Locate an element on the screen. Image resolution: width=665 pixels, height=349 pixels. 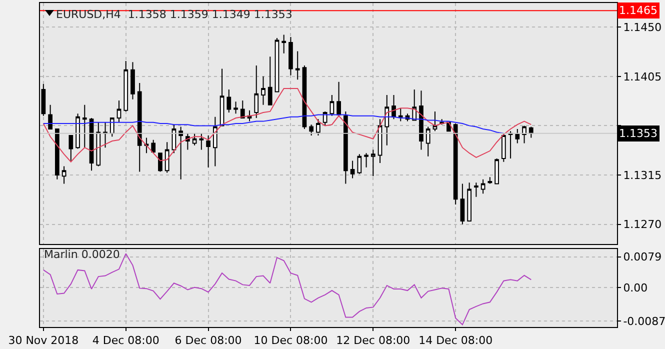
text: EURUSD,H4 1.1358 1.1359 1.1349 1.1353 is located at coordinates (174, 14).